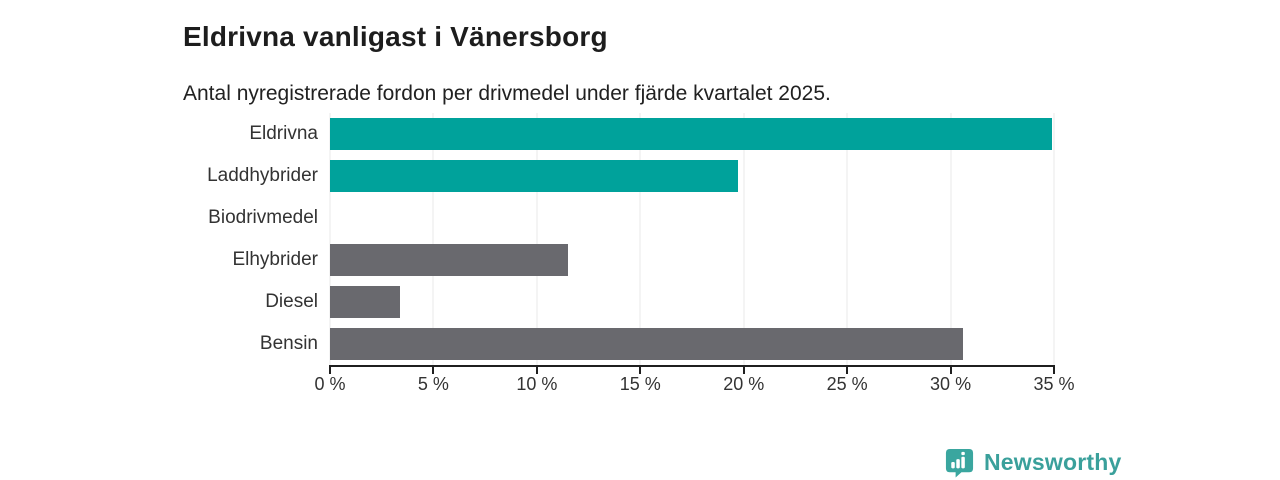 Image resolution: width=1280 pixels, height=480 pixels. I want to click on x-tick-label: 5 %, so click(433, 384).